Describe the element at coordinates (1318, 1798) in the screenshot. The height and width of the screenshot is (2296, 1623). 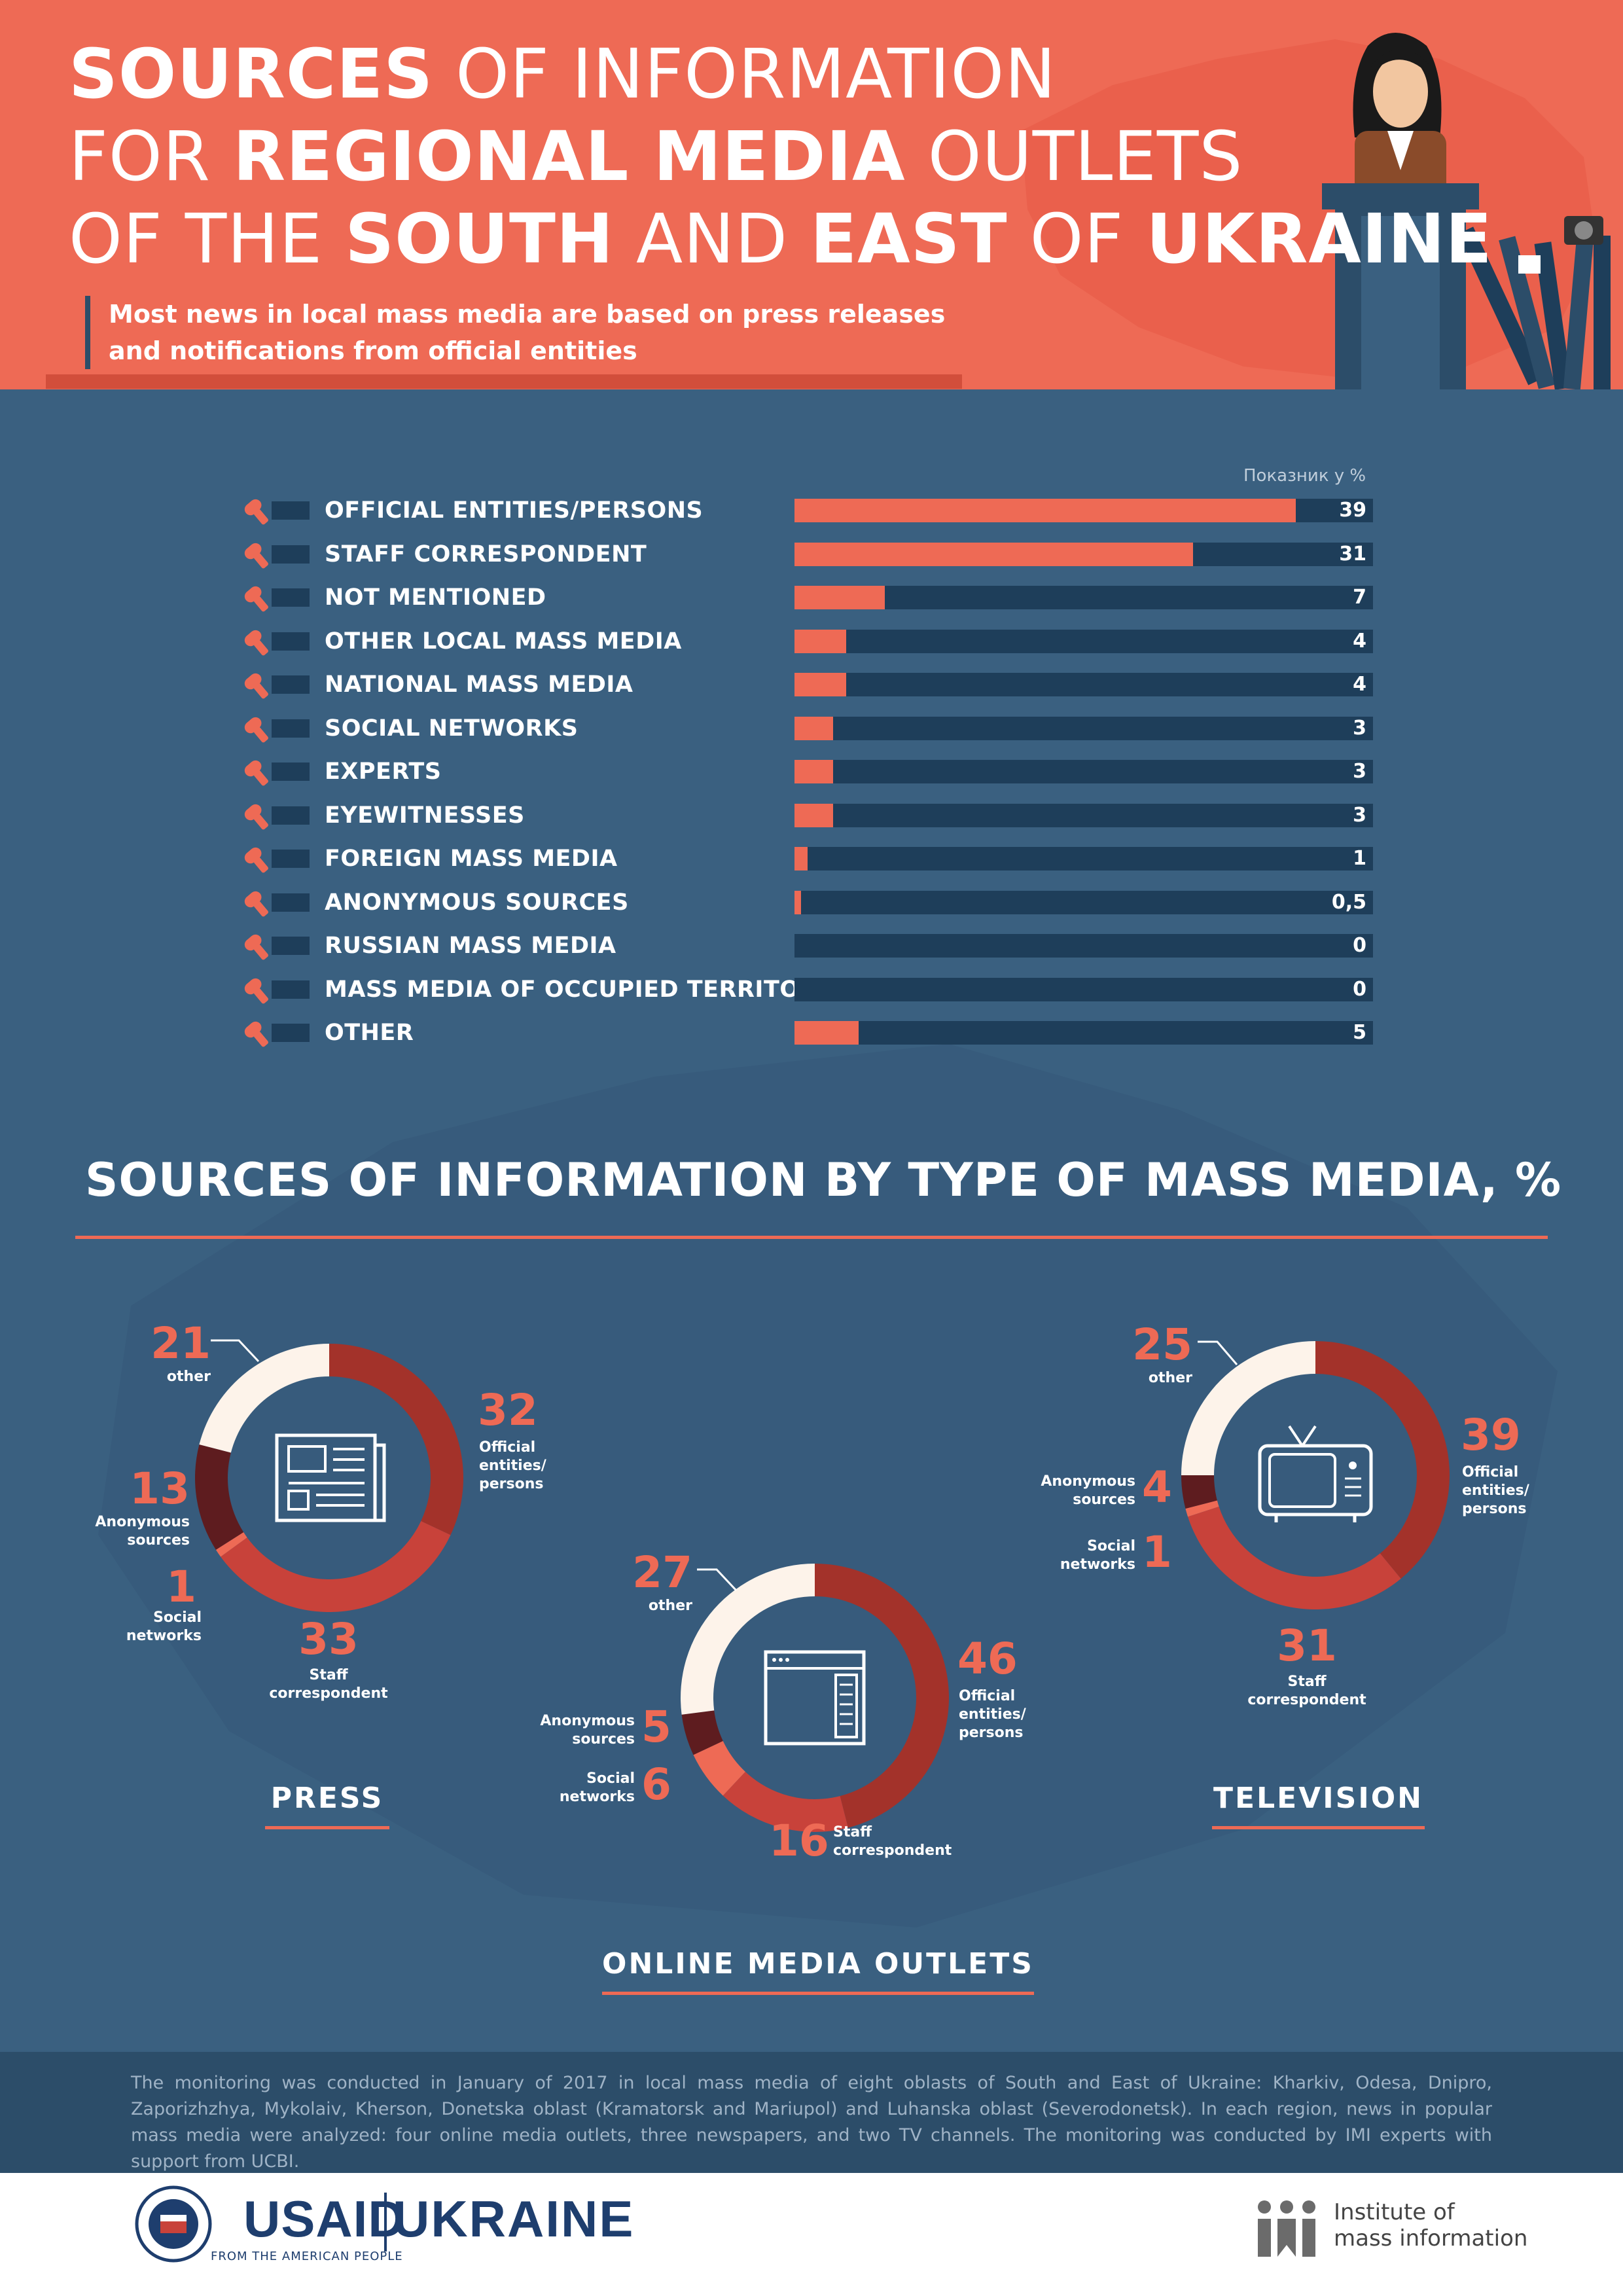
I see `tv-label-text: TELEVISION` at that location.